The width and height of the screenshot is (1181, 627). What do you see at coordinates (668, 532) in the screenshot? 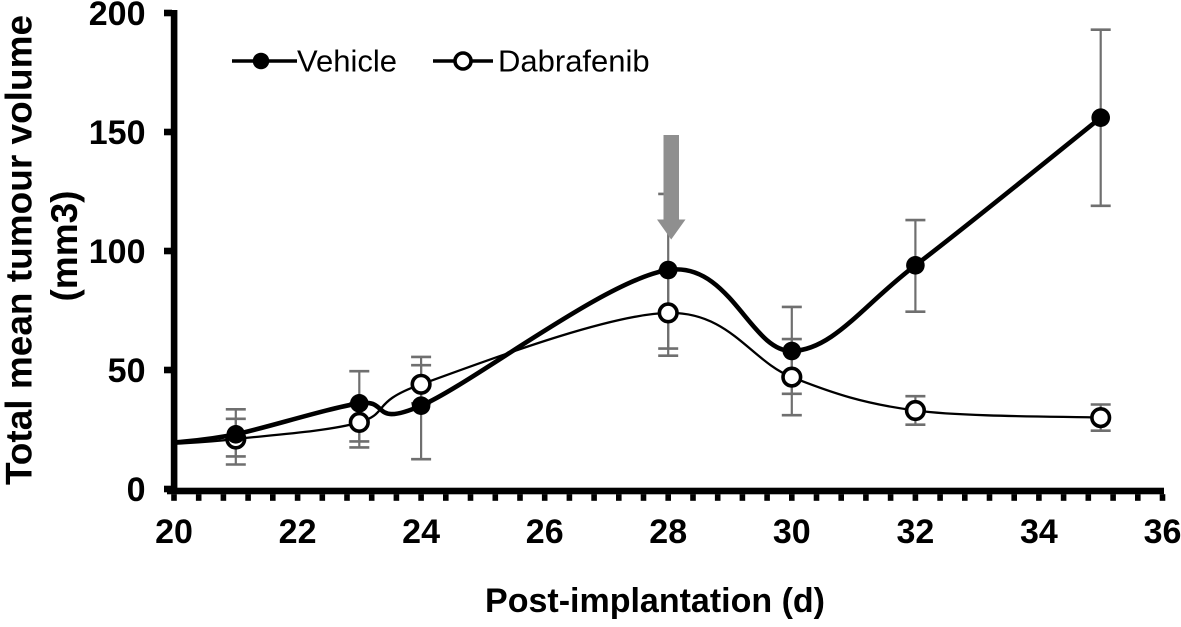
I see `svg-text: 28` at bounding box center [668, 532].